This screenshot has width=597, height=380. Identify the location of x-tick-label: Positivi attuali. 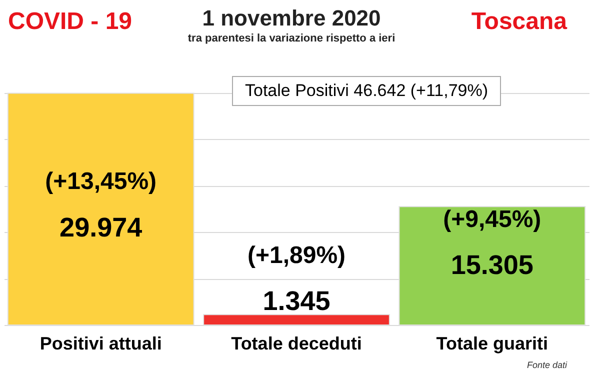
(101, 344).